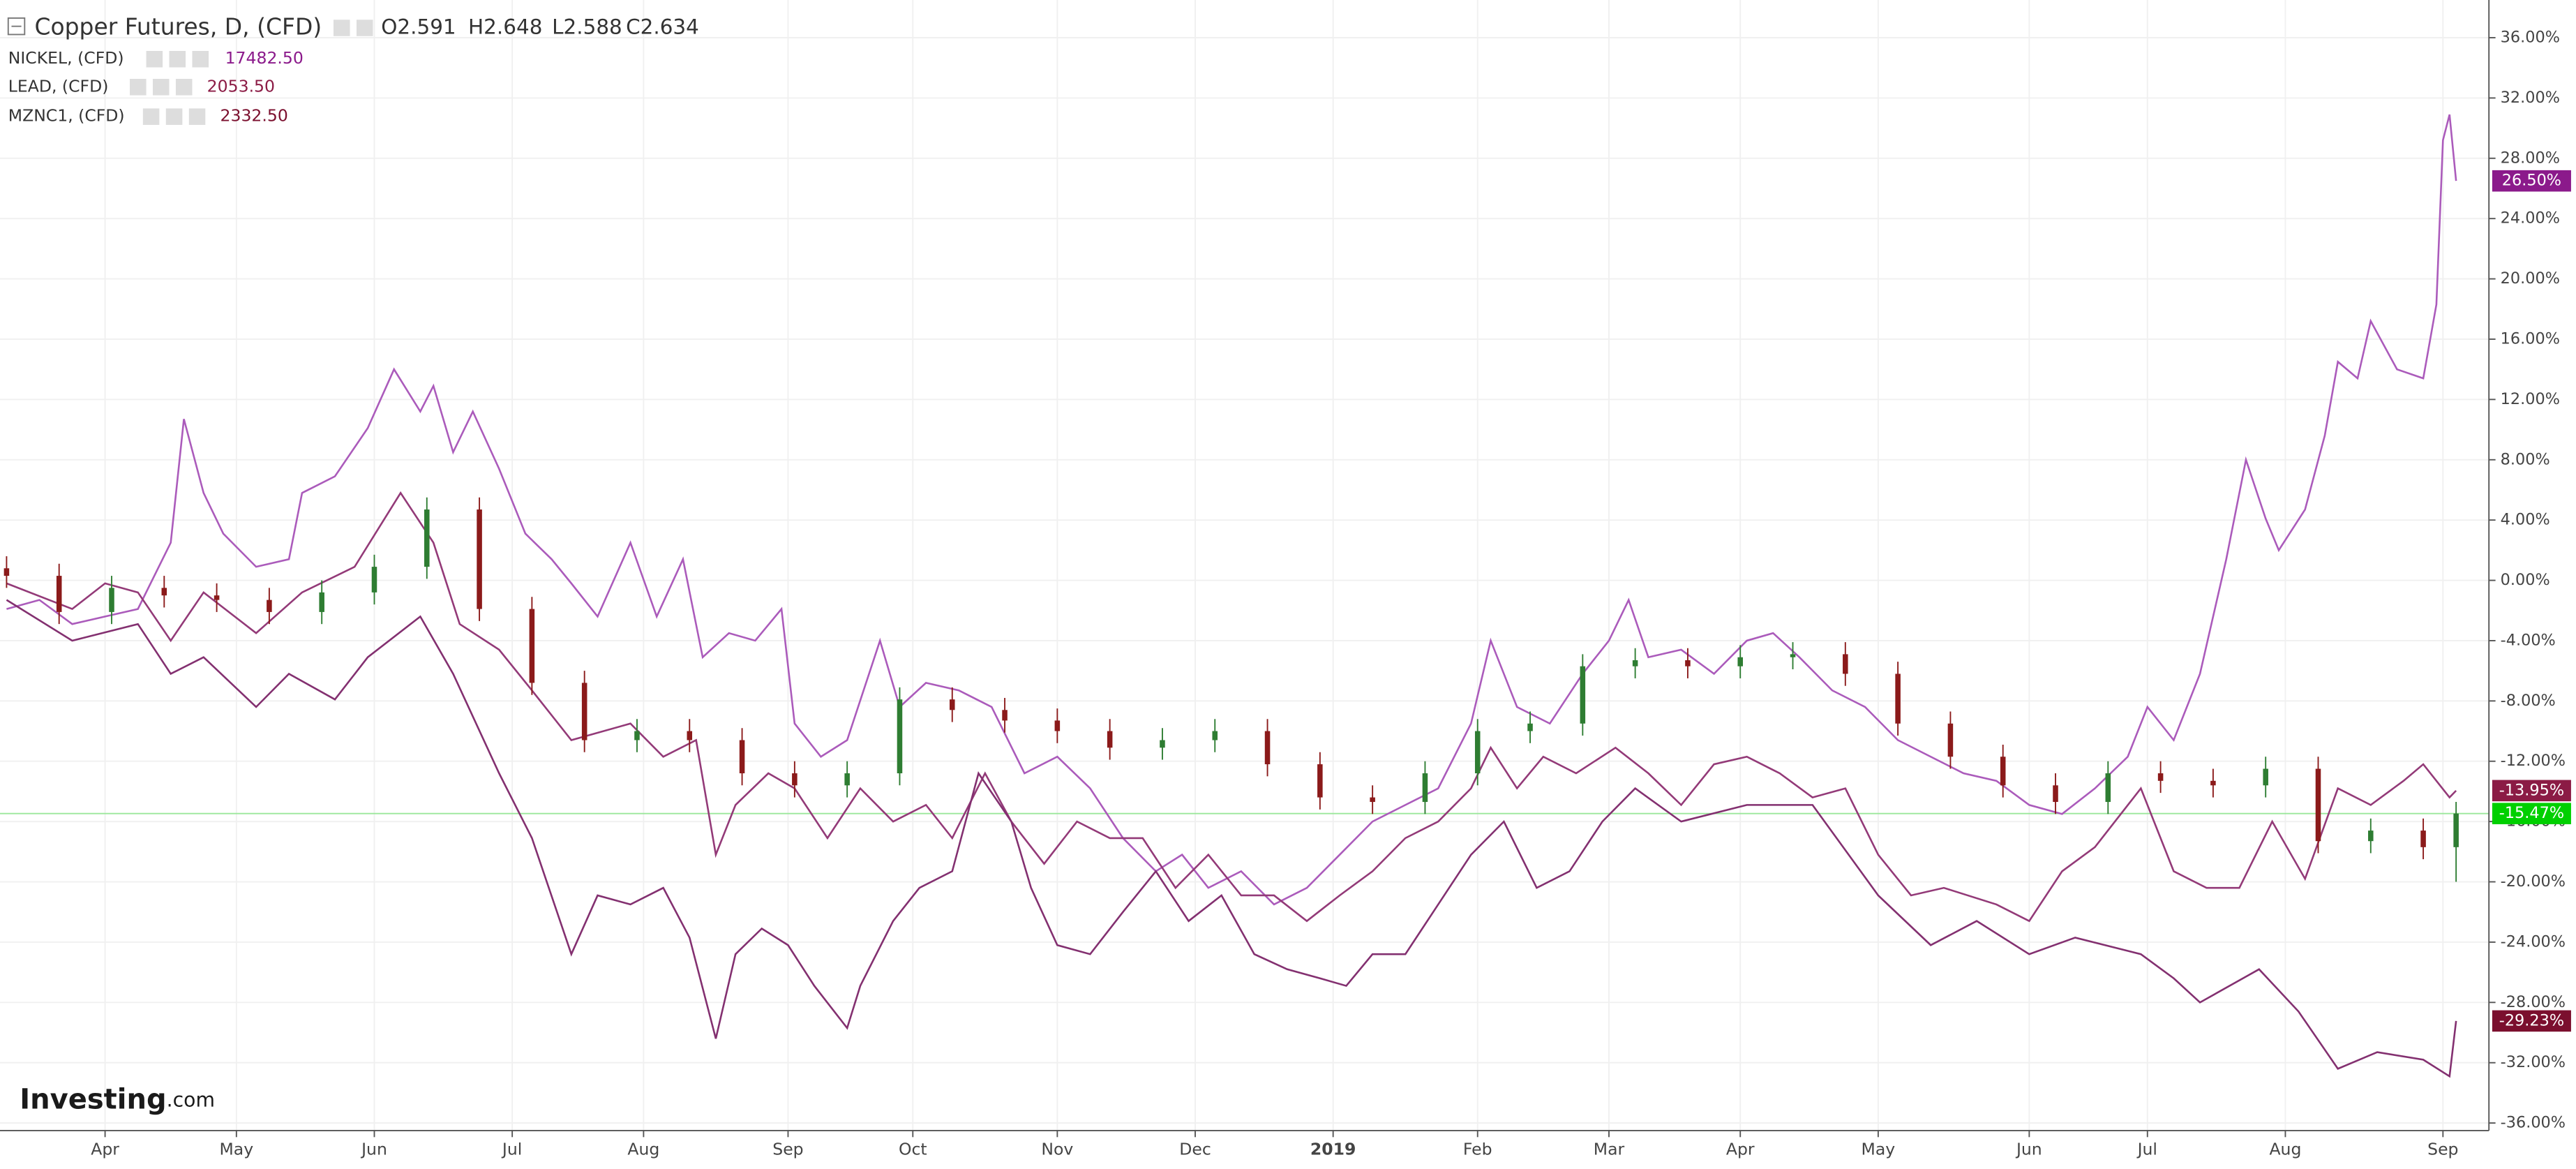 The width and height of the screenshot is (2576, 1169). Describe the element at coordinates (1057, 1149) in the screenshot. I see `x-tick-label: Nov` at that location.